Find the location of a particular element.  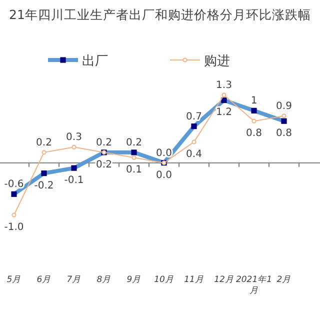

x-tick-label: 2021年1月 is located at coordinates (254, 285).